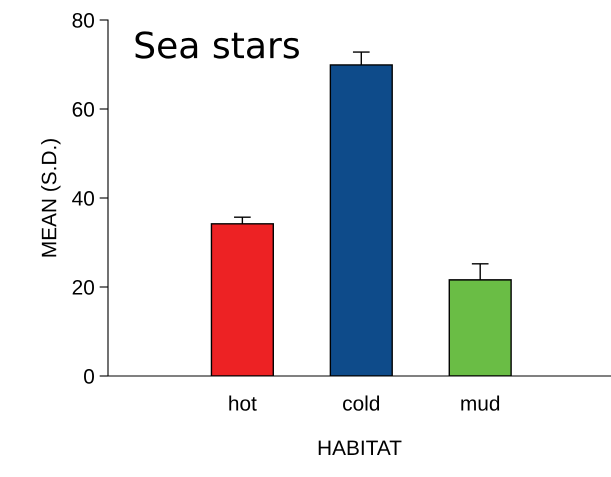 This screenshot has width=611, height=477. What do you see at coordinates (83, 109) in the screenshot?
I see `y-tick-label: 60` at bounding box center [83, 109].